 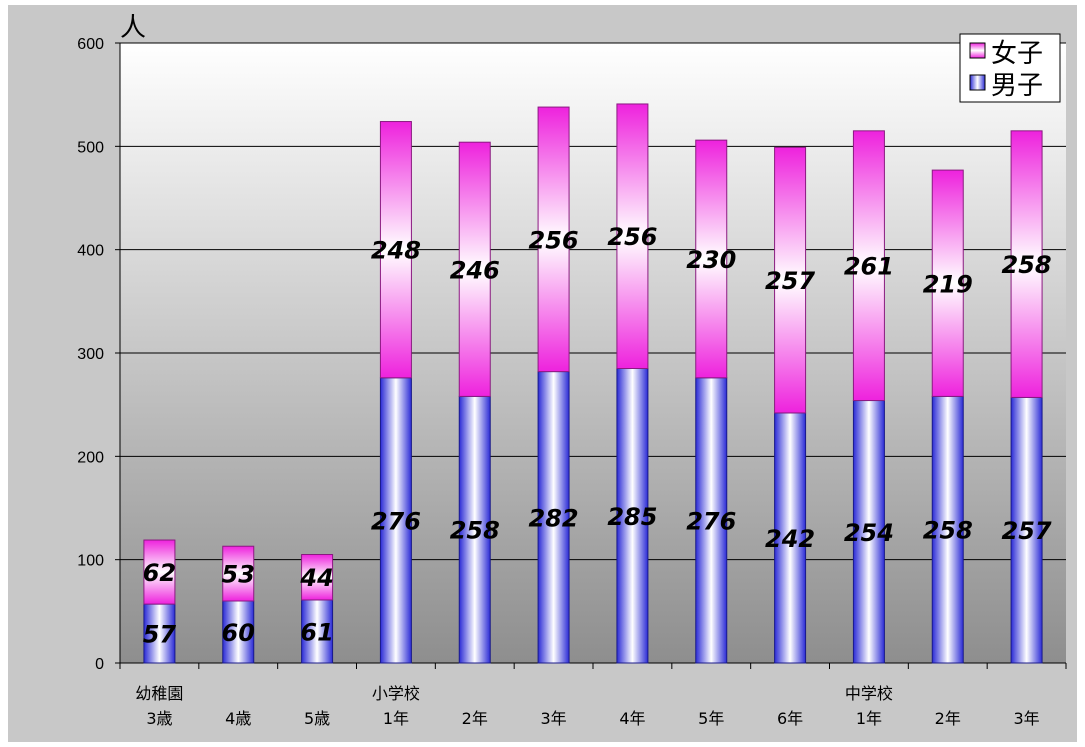 I want to click on data-label-male: 282, so click(x=554, y=518).